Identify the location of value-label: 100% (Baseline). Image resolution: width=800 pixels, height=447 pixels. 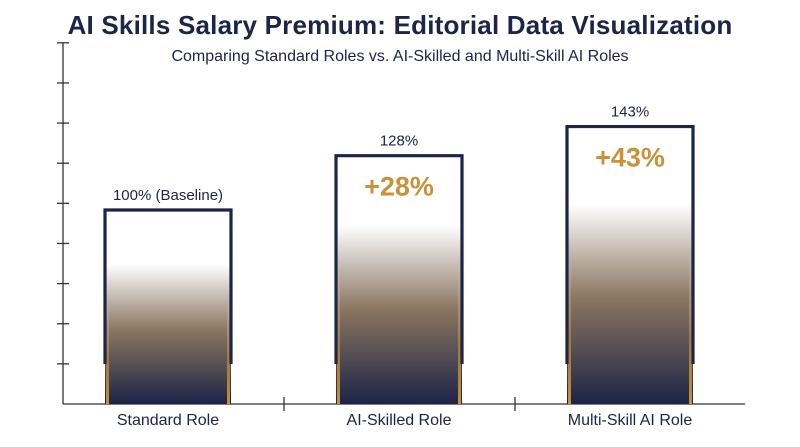
(168, 195).